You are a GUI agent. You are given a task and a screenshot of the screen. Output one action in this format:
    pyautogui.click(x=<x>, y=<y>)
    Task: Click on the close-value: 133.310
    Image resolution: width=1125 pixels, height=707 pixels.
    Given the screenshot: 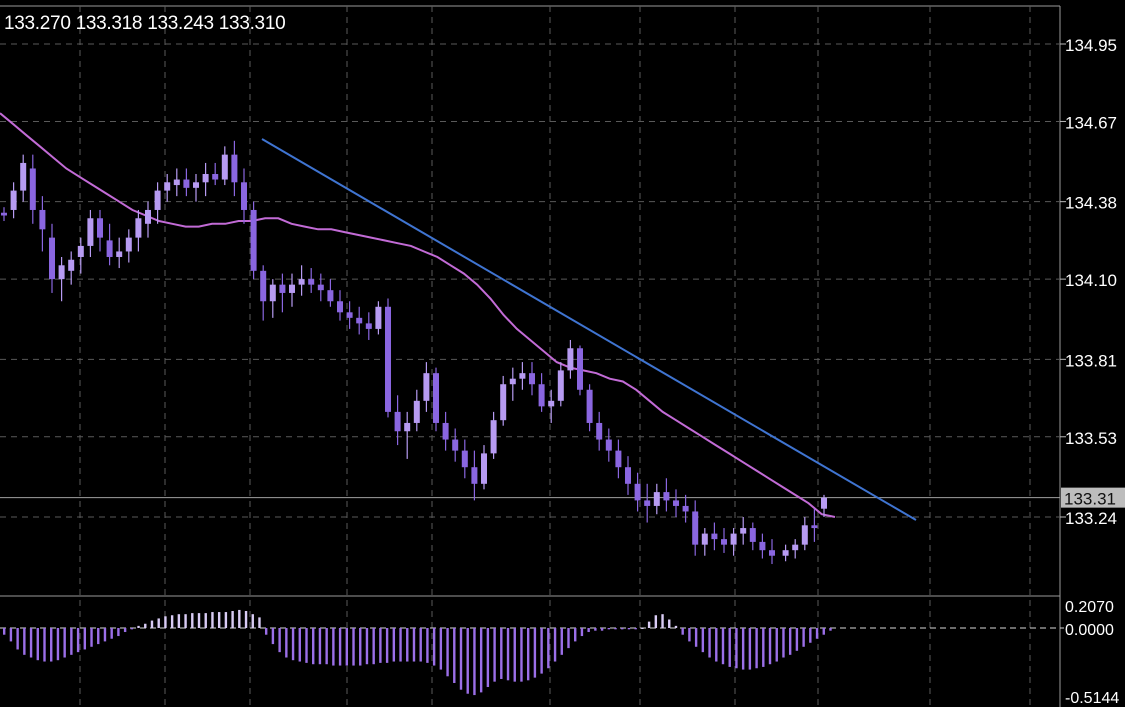 What is the action you would take?
    pyautogui.click(x=252, y=23)
    